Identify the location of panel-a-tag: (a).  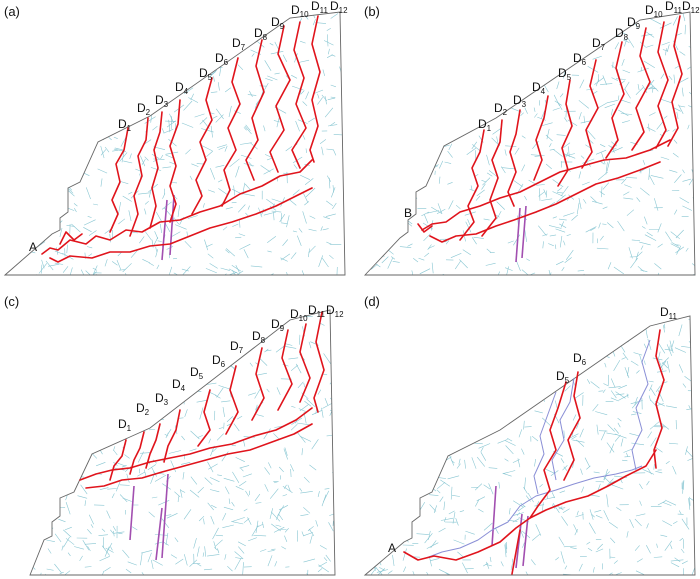
(12, 11).